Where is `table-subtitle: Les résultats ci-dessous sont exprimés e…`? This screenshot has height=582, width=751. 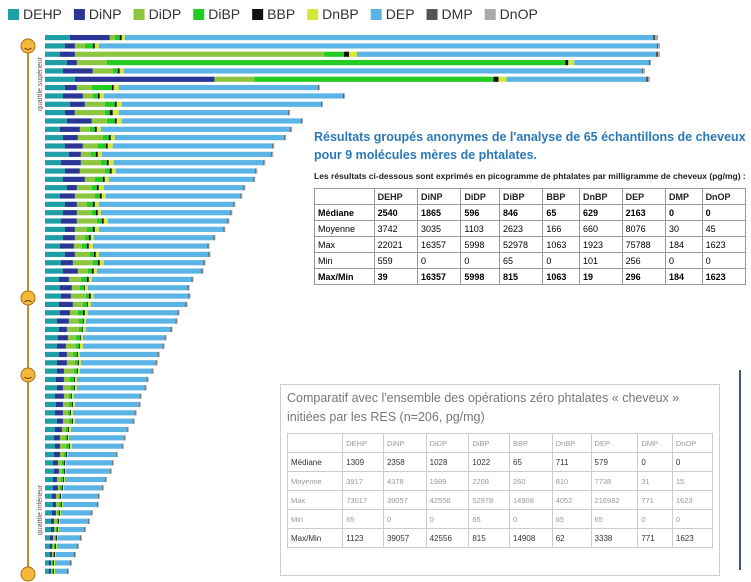 table-subtitle: Les résultats ci-dessous sont exprimés e… is located at coordinates (530, 176).